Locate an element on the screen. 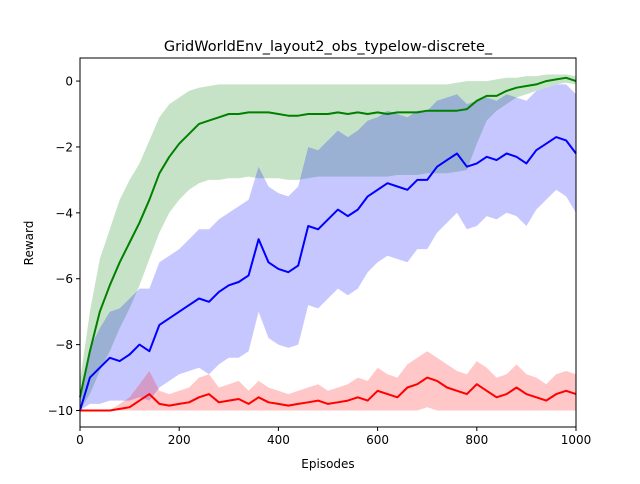  x-tick-label: 1000 is located at coordinates (576, 440).